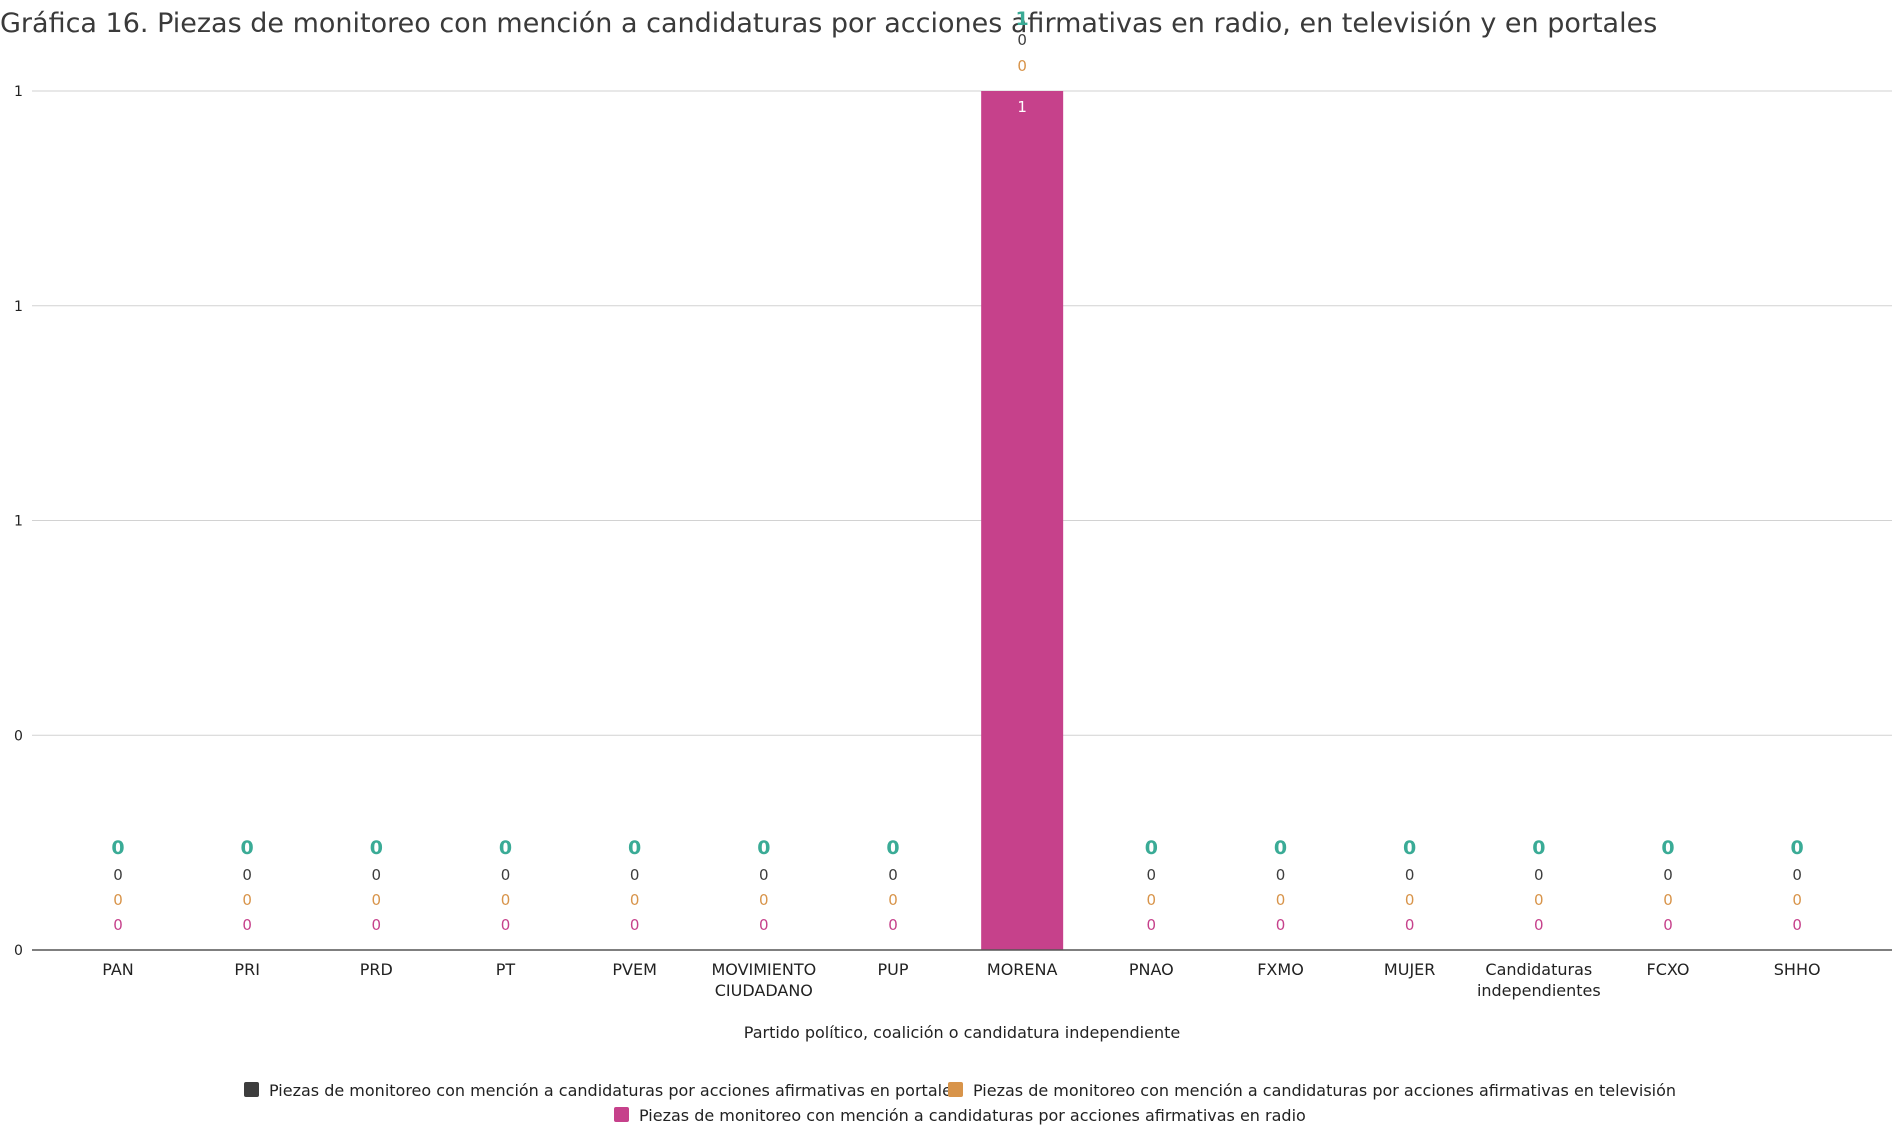  I want to click on total-label: 1, so click(1022, 19).